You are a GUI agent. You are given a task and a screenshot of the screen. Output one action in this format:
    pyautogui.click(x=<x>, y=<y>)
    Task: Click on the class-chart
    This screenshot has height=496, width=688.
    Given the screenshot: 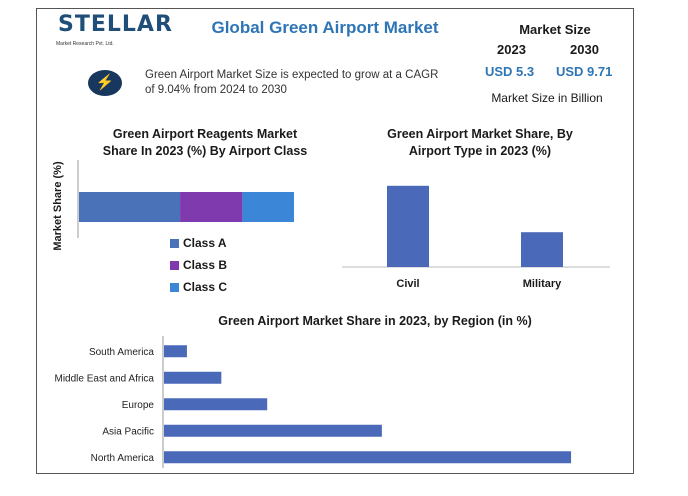 What is the action you would take?
    pyautogui.click(x=185, y=199)
    